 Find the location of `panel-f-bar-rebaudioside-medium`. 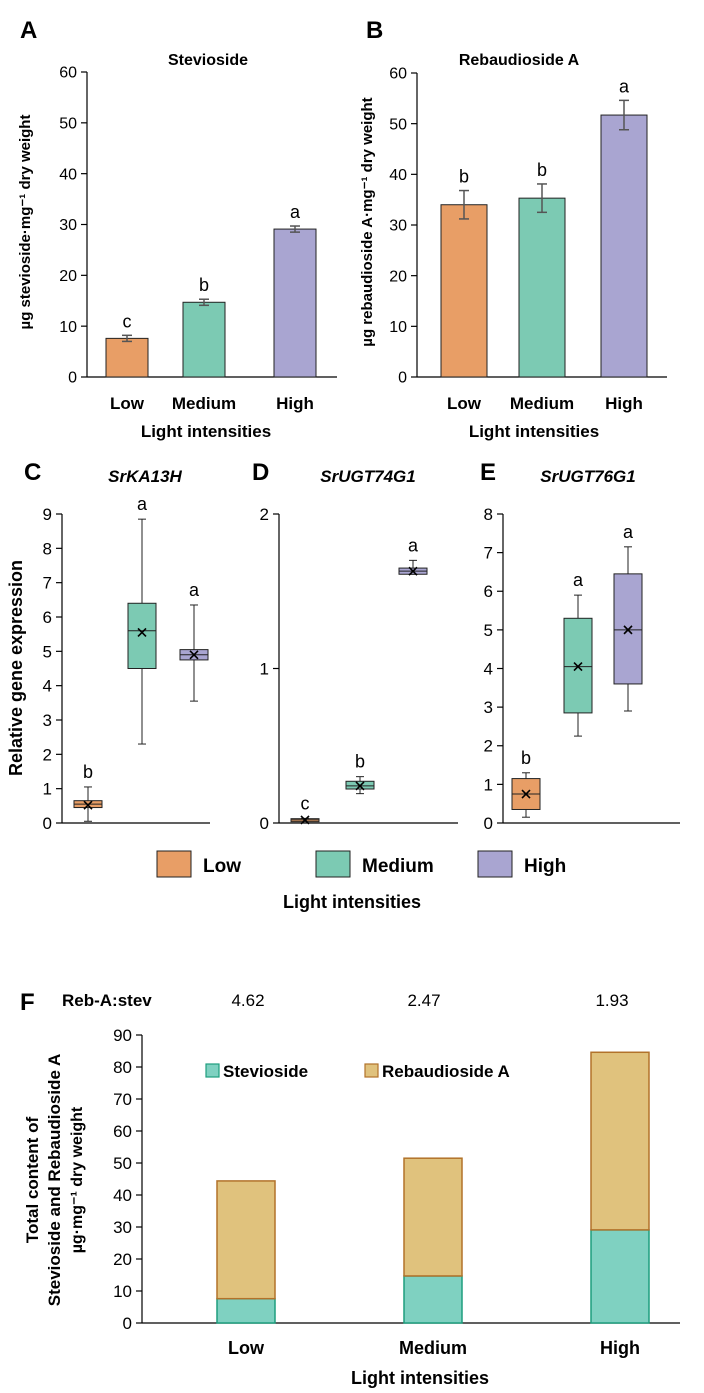

panel-f-bar-rebaudioside-medium is located at coordinates (433, 1217).